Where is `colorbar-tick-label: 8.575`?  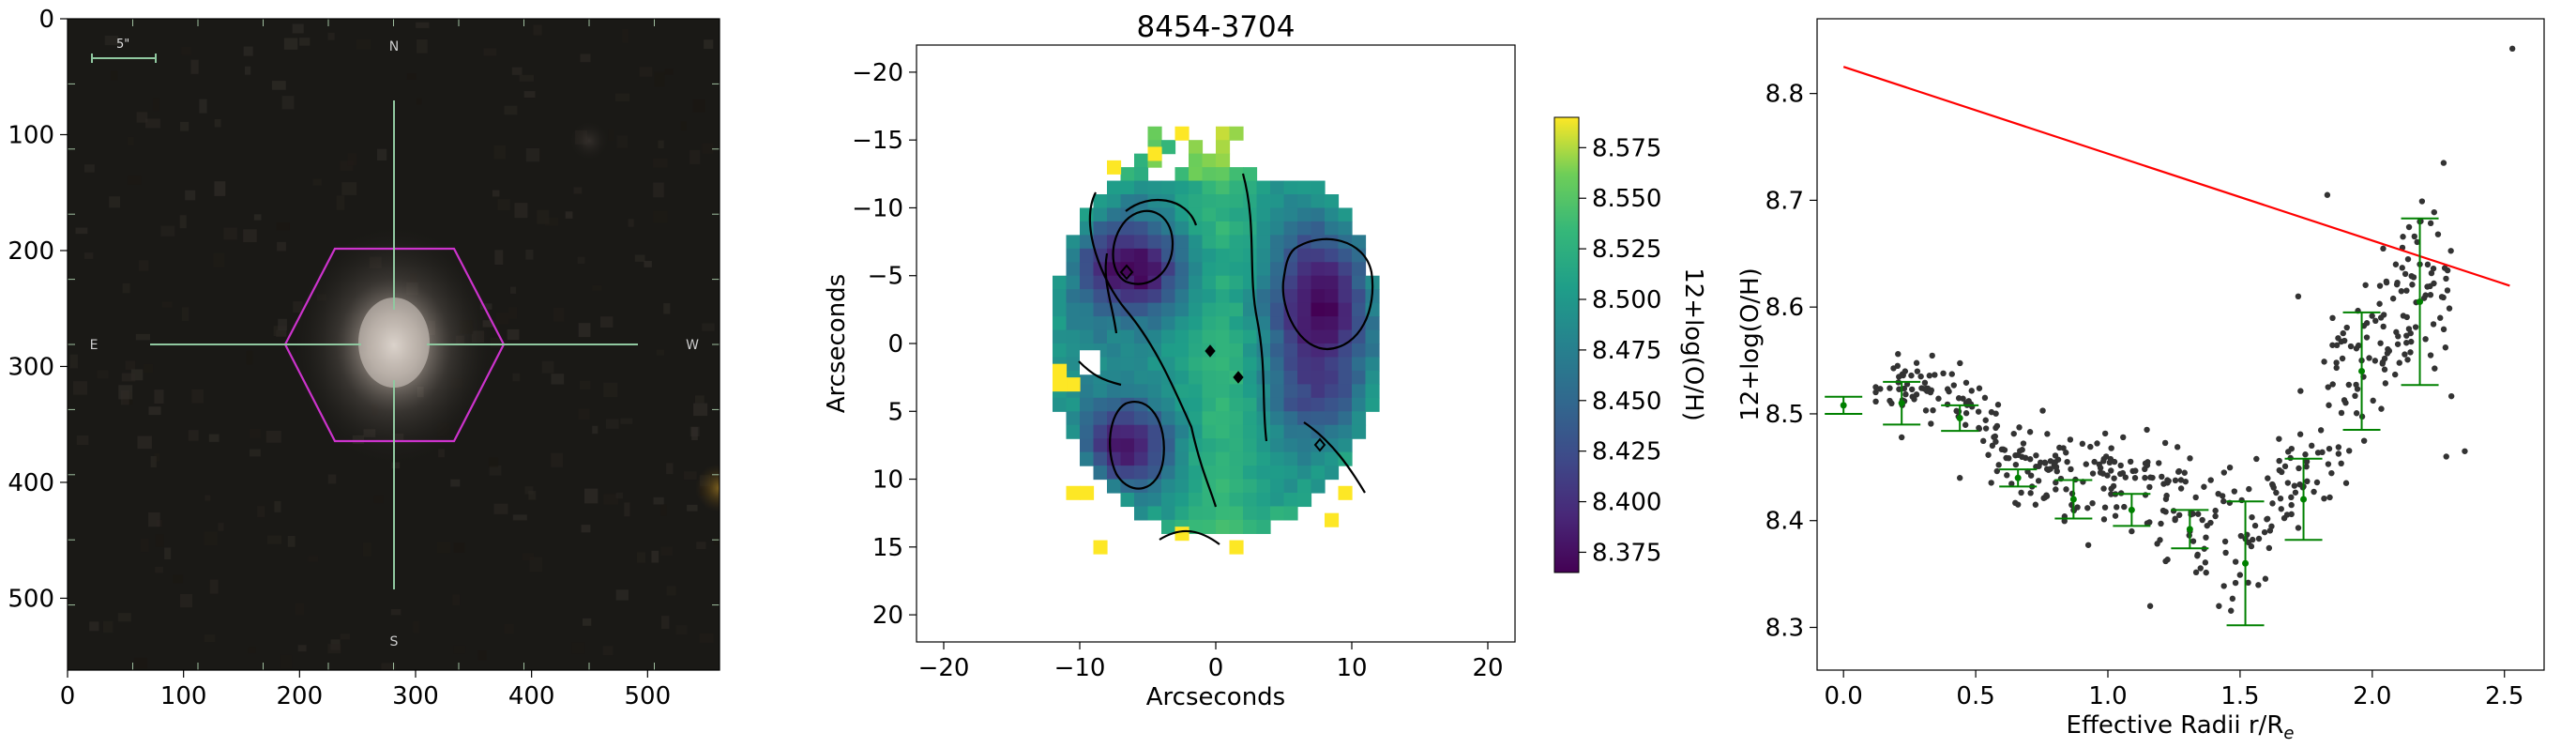
colorbar-tick-label: 8.575 is located at coordinates (1626, 148).